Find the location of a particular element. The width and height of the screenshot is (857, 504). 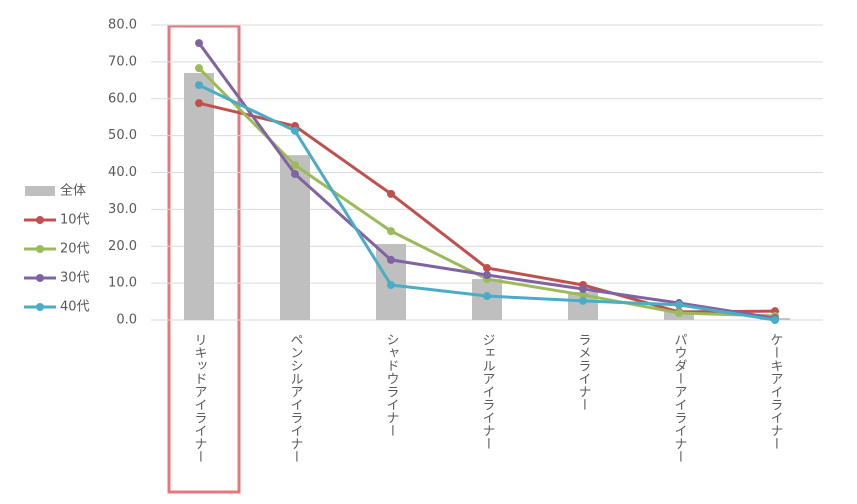

x-tick-label: ペンシルアイライナー is located at coordinates (296, 398).